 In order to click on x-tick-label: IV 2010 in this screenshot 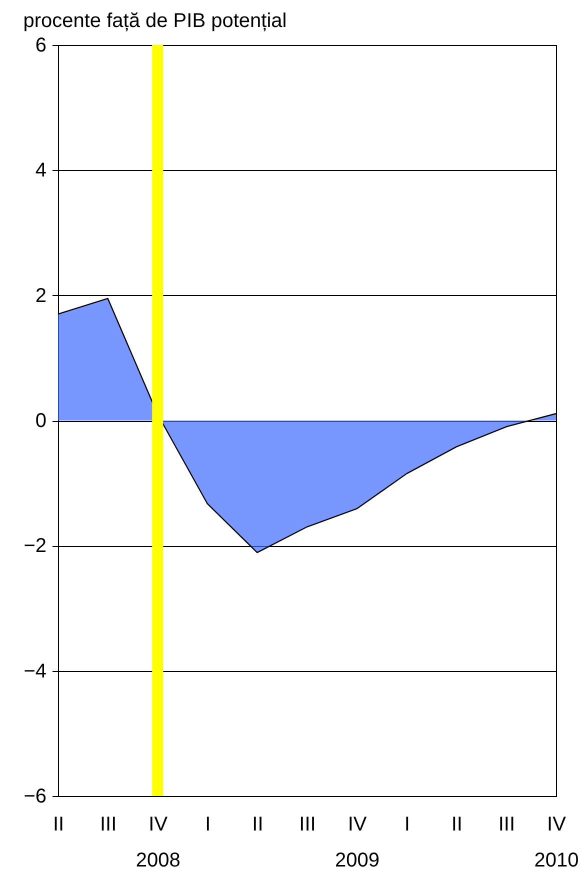, I will do `click(556, 843)`.